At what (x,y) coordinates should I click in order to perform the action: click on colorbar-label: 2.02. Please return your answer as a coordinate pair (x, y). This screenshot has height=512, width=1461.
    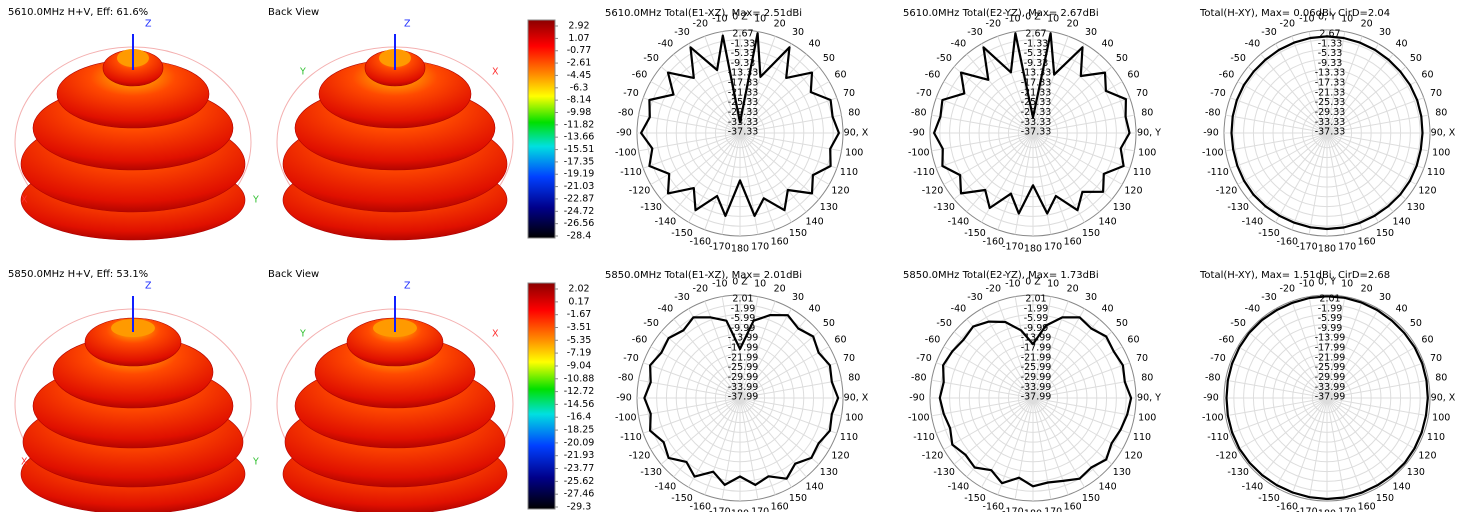
    Looking at the image, I should click on (578, 289).